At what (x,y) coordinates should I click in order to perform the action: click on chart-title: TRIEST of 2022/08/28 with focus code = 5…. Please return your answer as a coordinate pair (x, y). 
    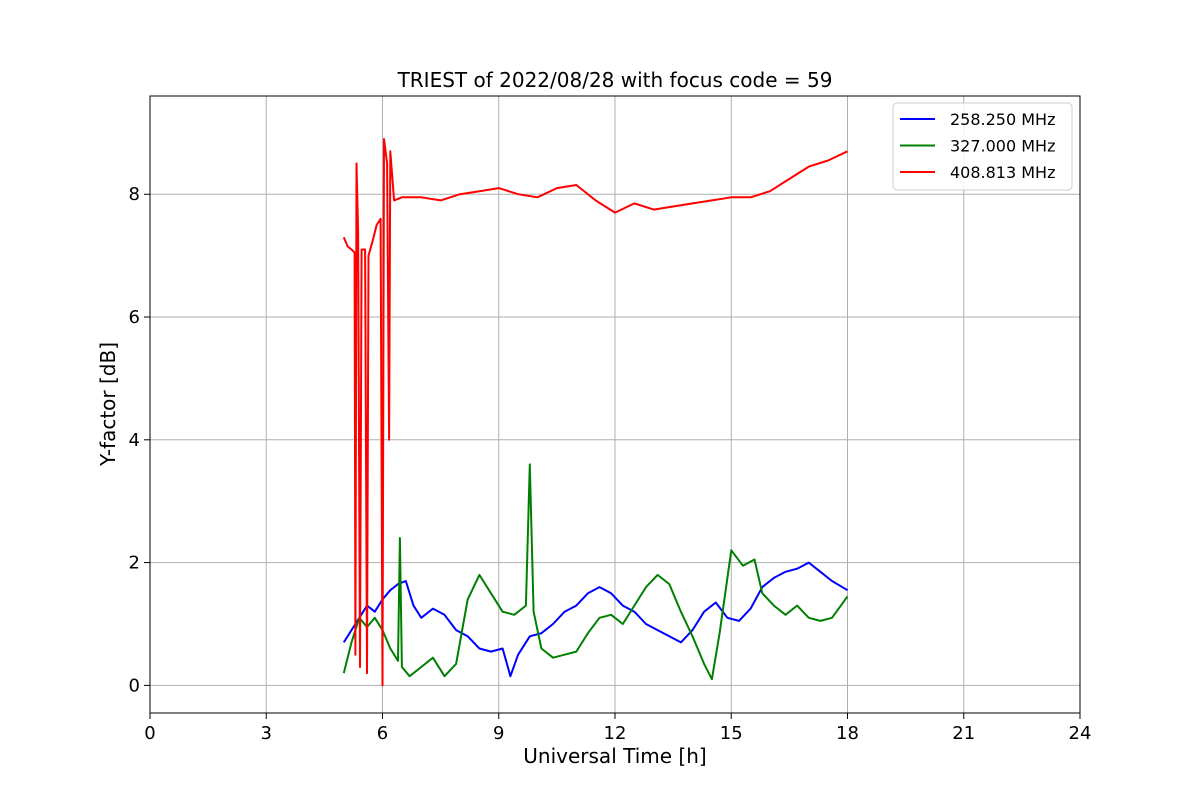
    Looking at the image, I should click on (615, 80).